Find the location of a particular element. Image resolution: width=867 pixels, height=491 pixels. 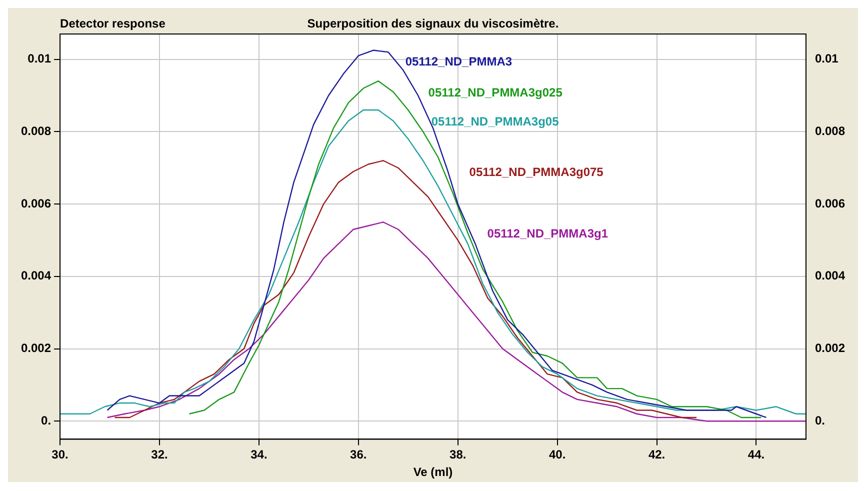

y-tick-label: 0.004 is located at coordinates (36, 275).